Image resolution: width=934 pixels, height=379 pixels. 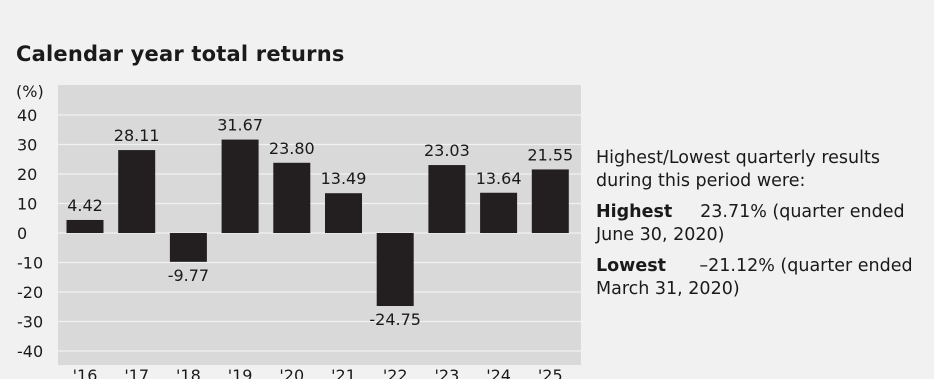 What do you see at coordinates (30, 91) in the screenshot?
I see `y-axis-label: (%)` at bounding box center [30, 91].